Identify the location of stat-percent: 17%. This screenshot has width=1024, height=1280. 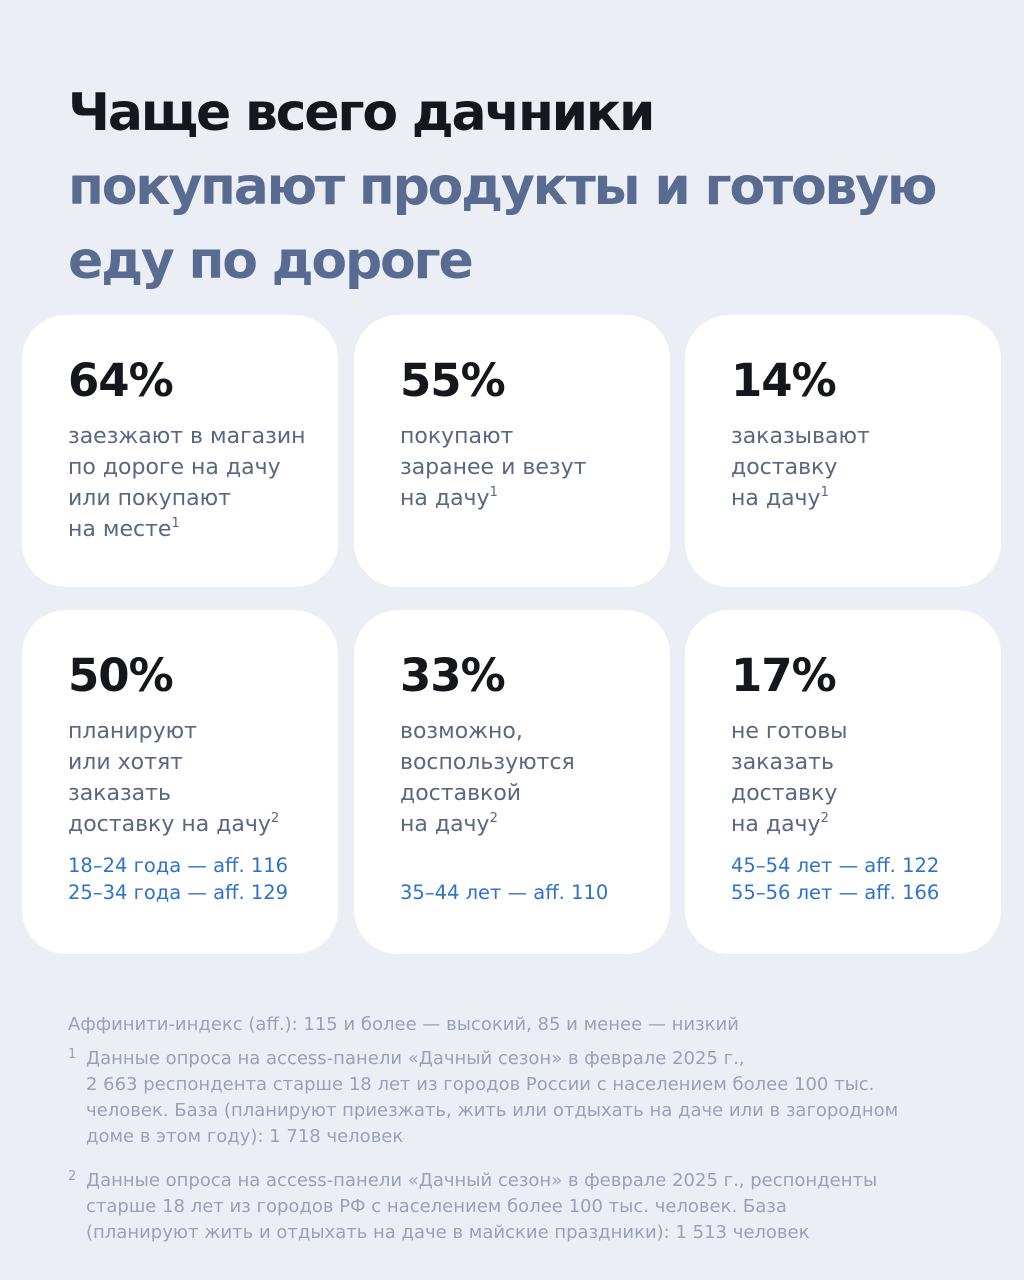
(784, 675).